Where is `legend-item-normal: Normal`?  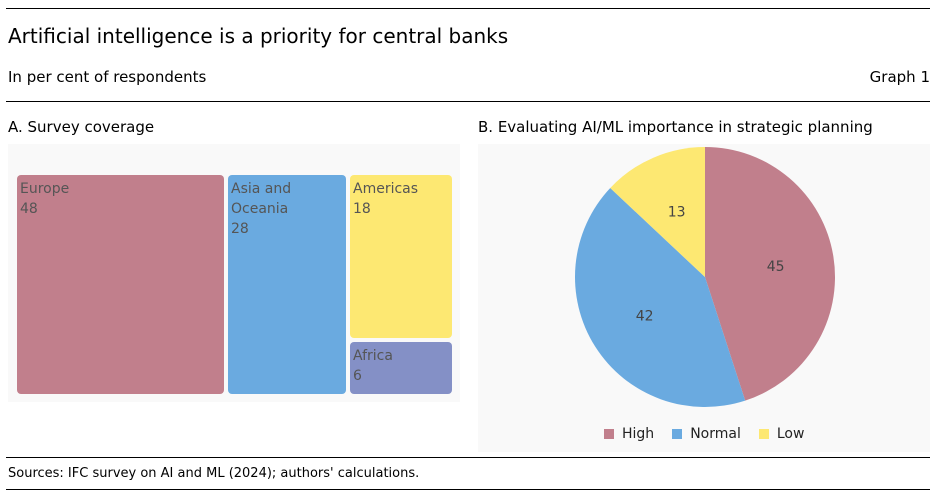
legend-item-normal: Normal is located at coordinates (706, 434).